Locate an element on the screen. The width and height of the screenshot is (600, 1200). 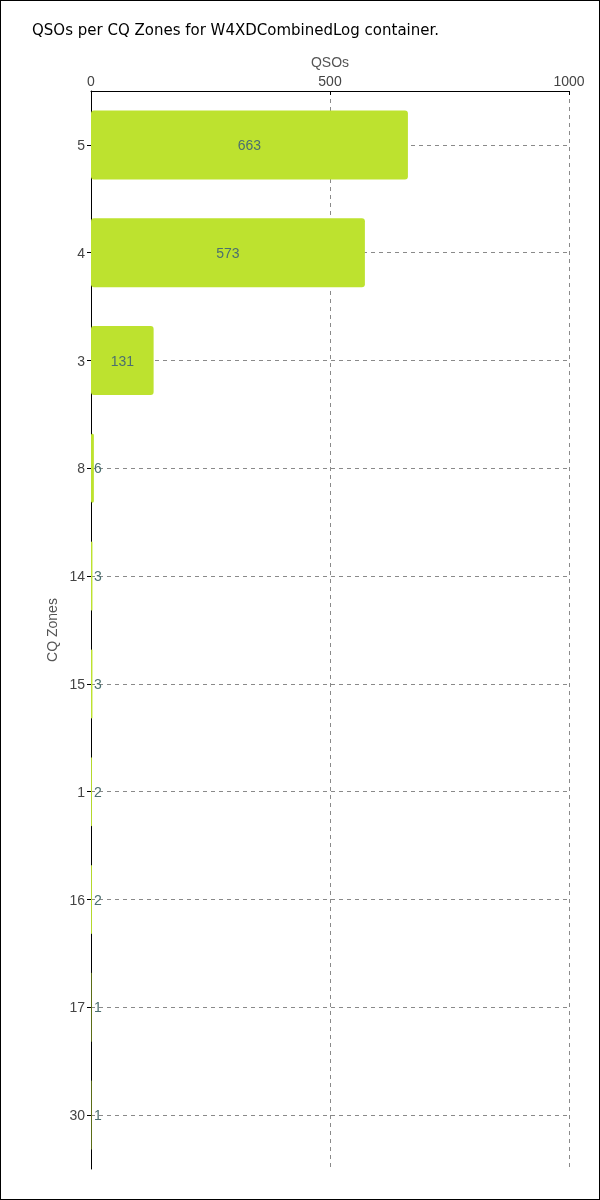
x-tick-label: 500 is located at coordinates (330, 81).